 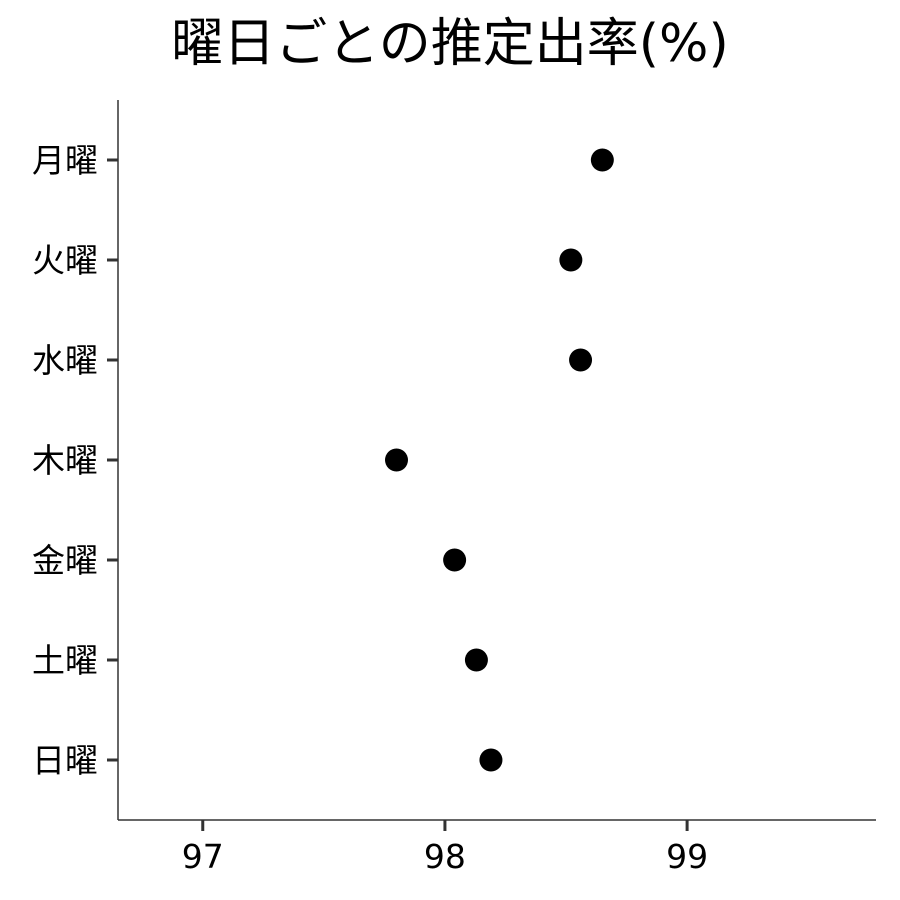 I want to click on y-tick-label: 日曜, so click(x=65, y=760).